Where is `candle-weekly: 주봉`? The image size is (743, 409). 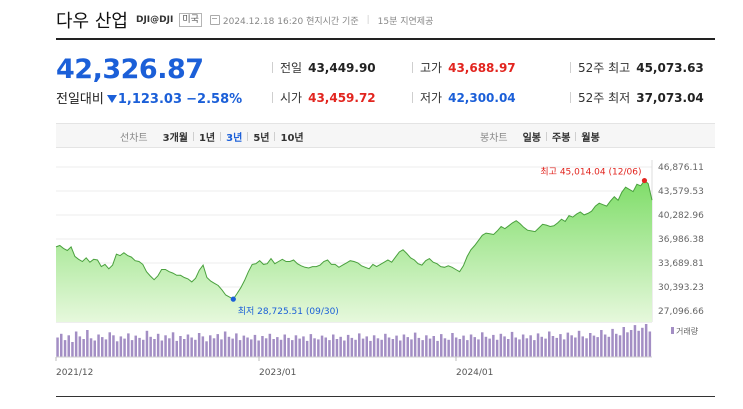 candle-weekly: 주봉 is located at coordinates (561, 138).